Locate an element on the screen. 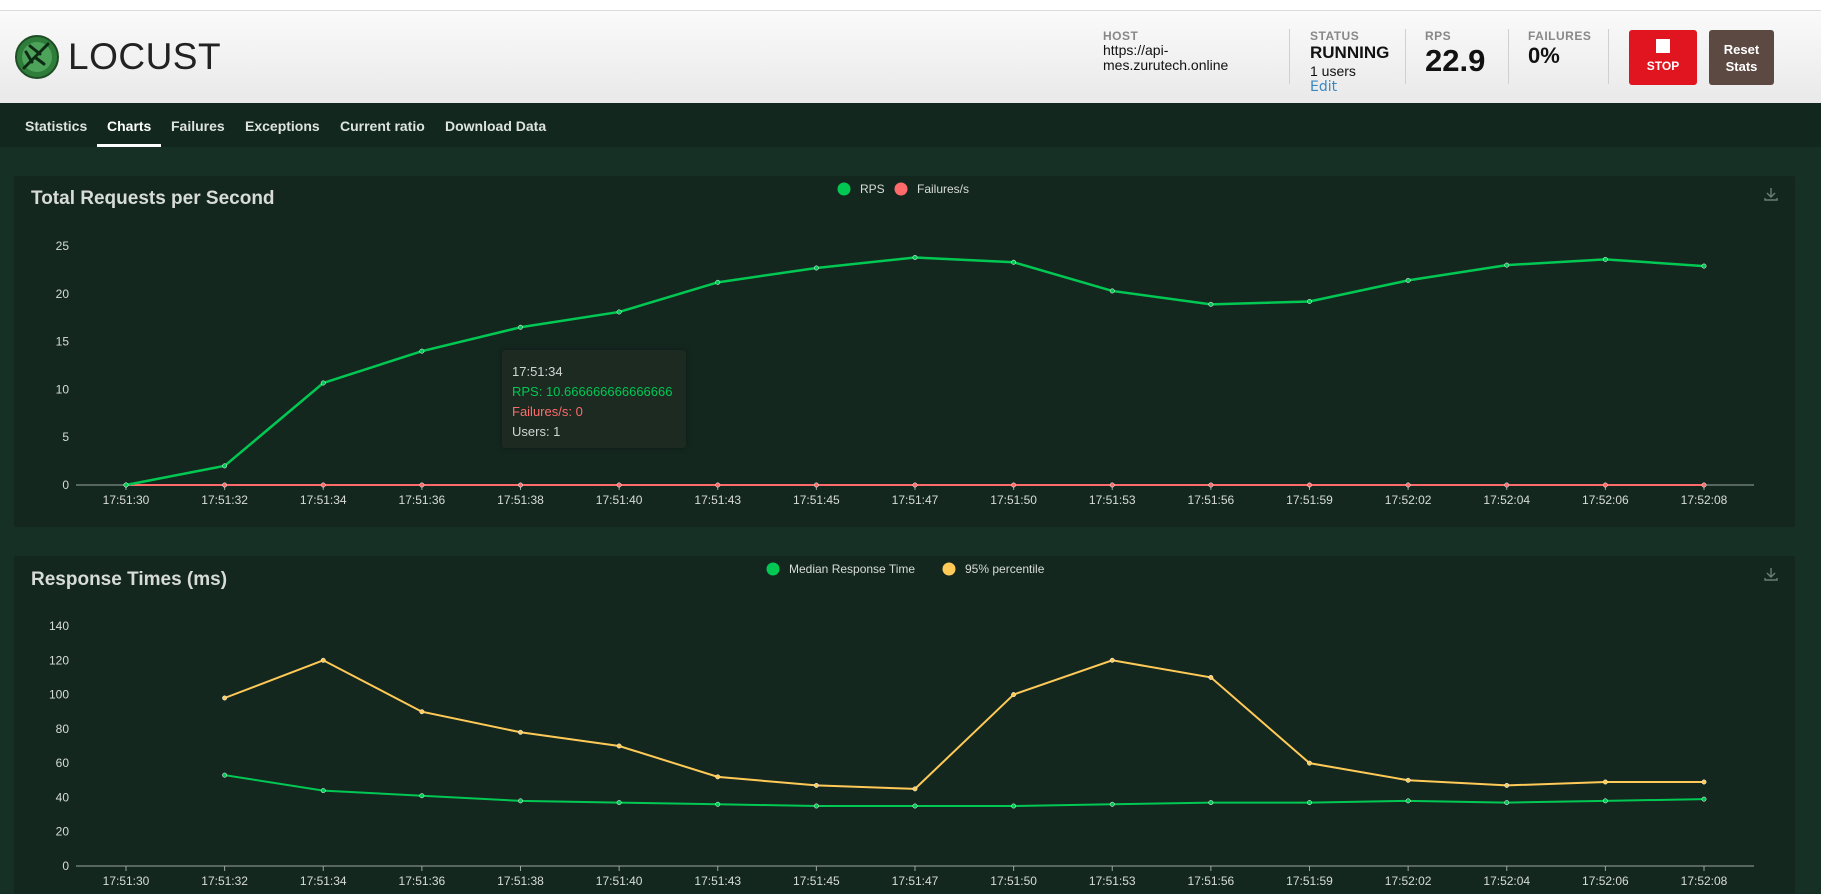  active-tab-indicator is located at coordinates (129, 145).